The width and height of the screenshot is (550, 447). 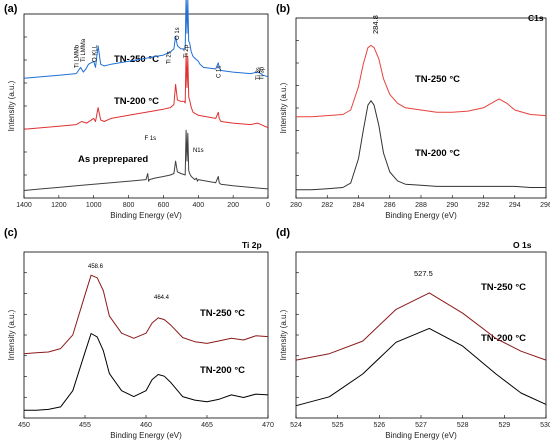 What do you see at coordinates (198, 151) in the screenshot?
I see `annotation-n1s: N1s` at bounding box center [198, 151].